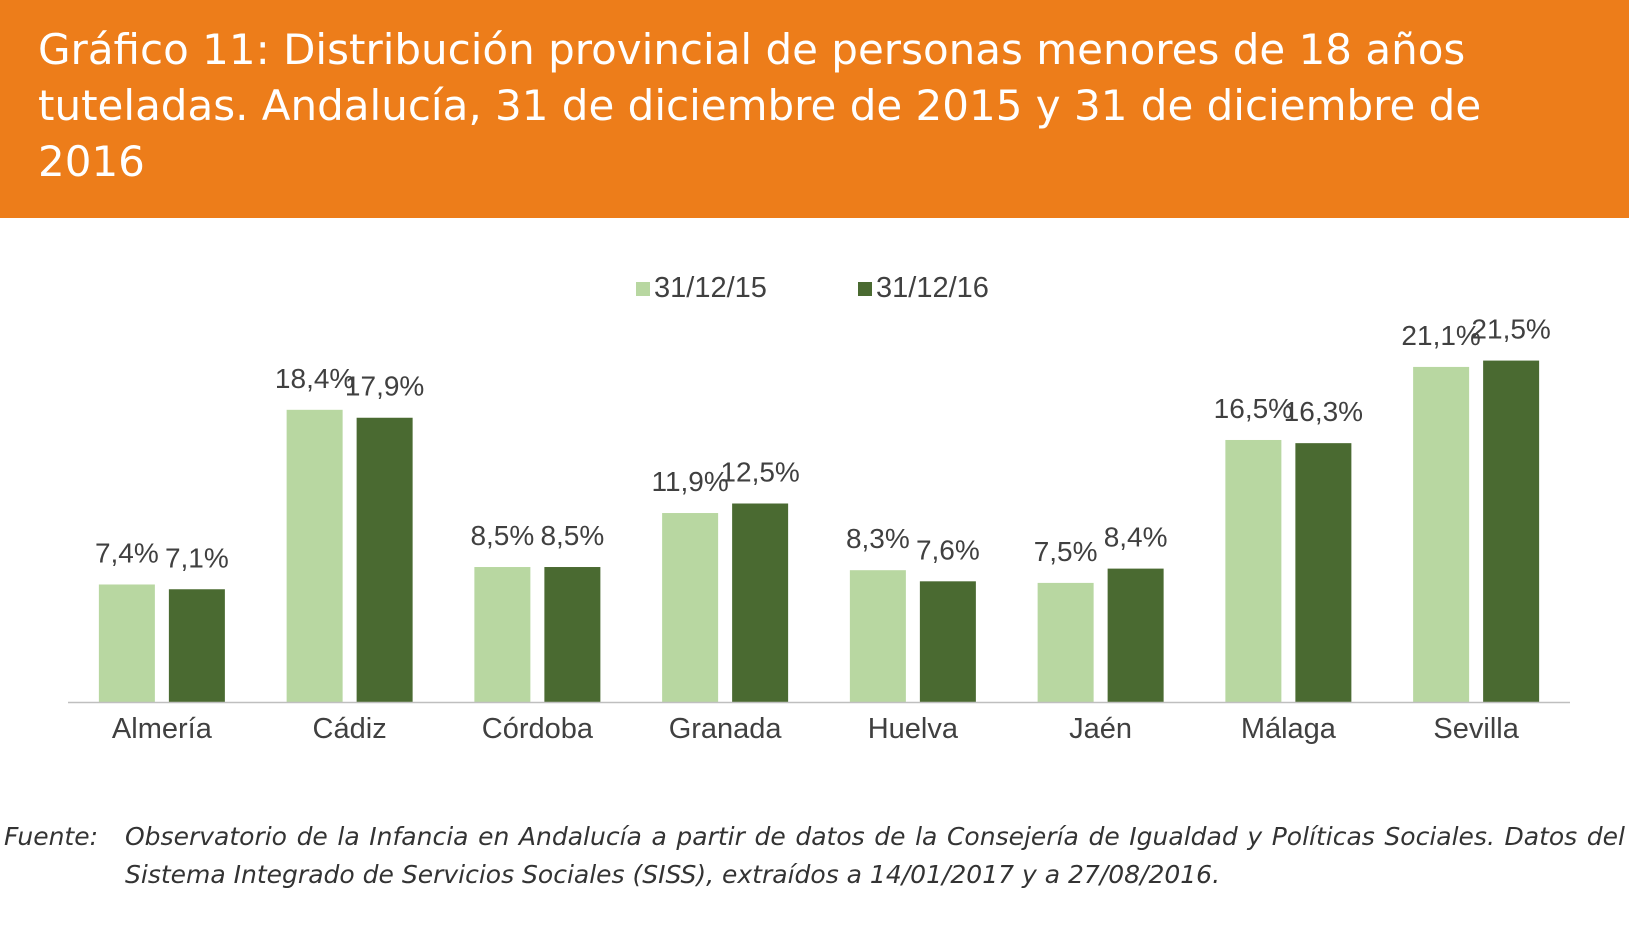 Image resolution: width=1629 pixels, height=928 pixels. What do you see at coordinates (1253, 408) in the screenshot?
I see `data-label: 16,5%` at bounding box center [1253, 408].